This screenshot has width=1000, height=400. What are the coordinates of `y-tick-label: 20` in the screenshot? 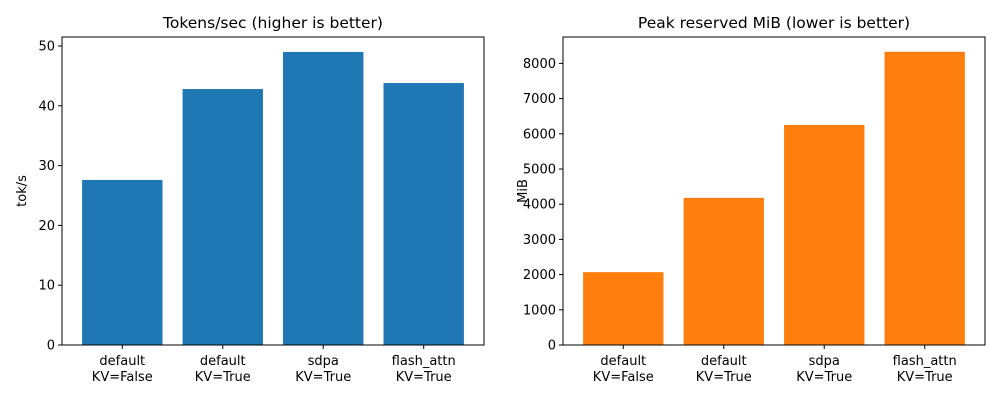 It's located at (46, 226).